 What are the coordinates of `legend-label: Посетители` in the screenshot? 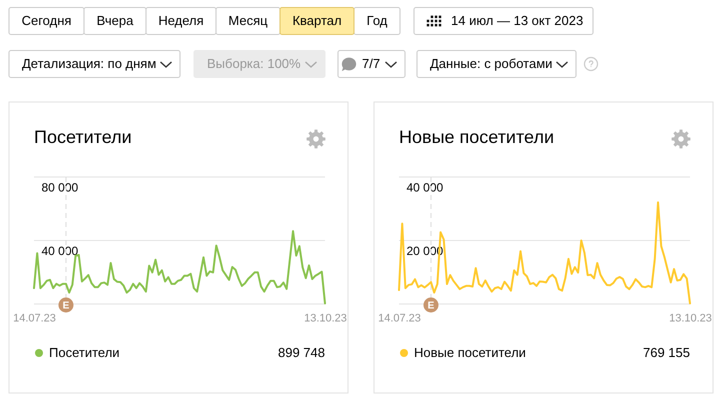 It's located at (84, 352).